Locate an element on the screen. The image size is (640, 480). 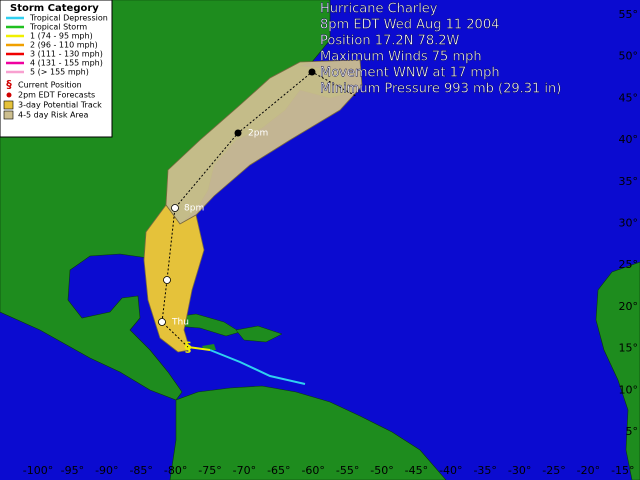
longitude-label: -85° is located at coordinates (140, 470).